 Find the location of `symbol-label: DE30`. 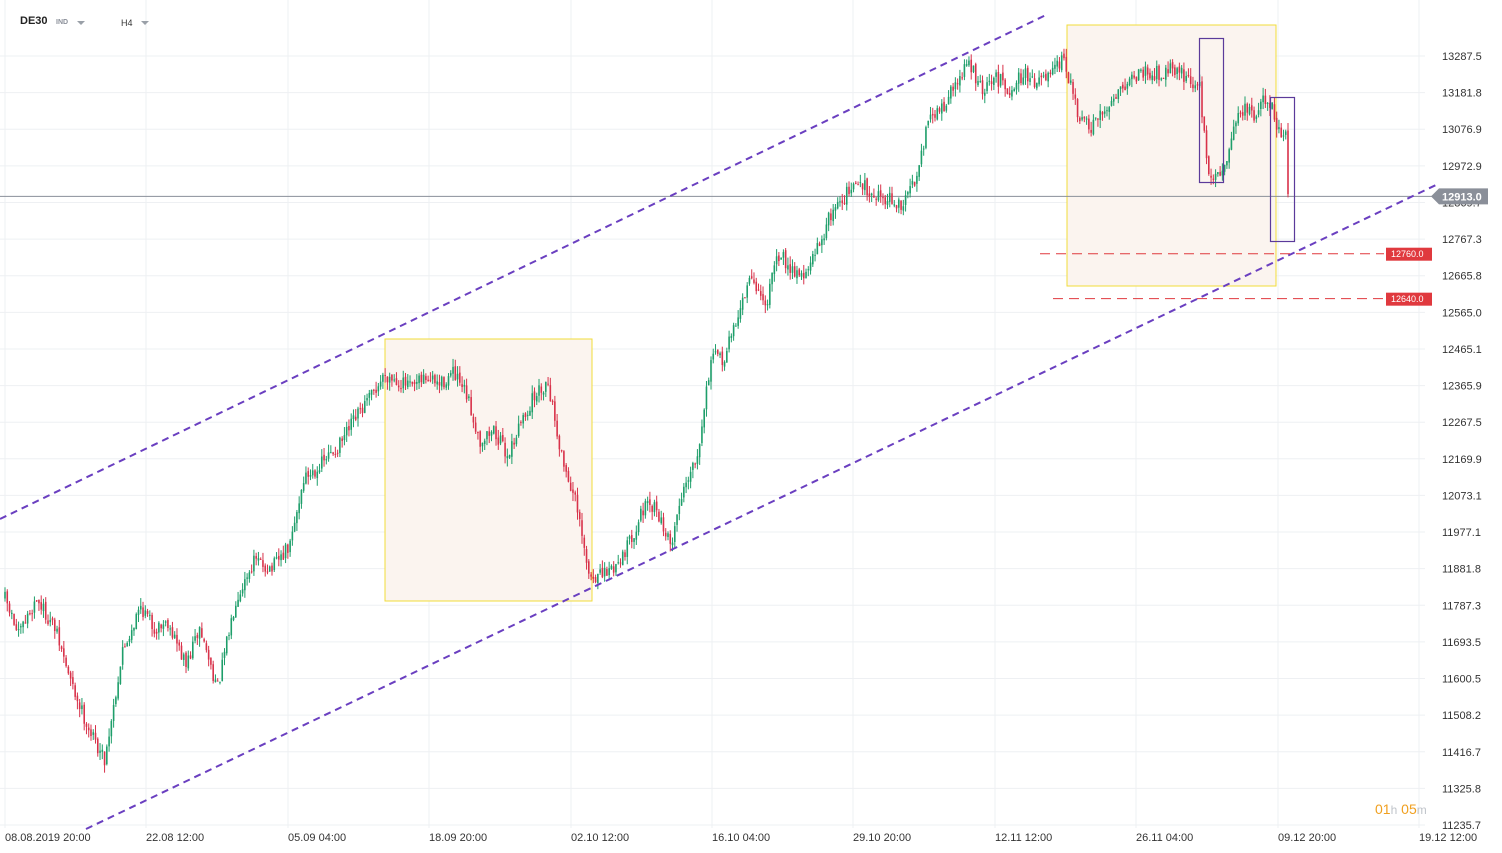

symbol-label: DE30 is located at coordinates (34, 21).